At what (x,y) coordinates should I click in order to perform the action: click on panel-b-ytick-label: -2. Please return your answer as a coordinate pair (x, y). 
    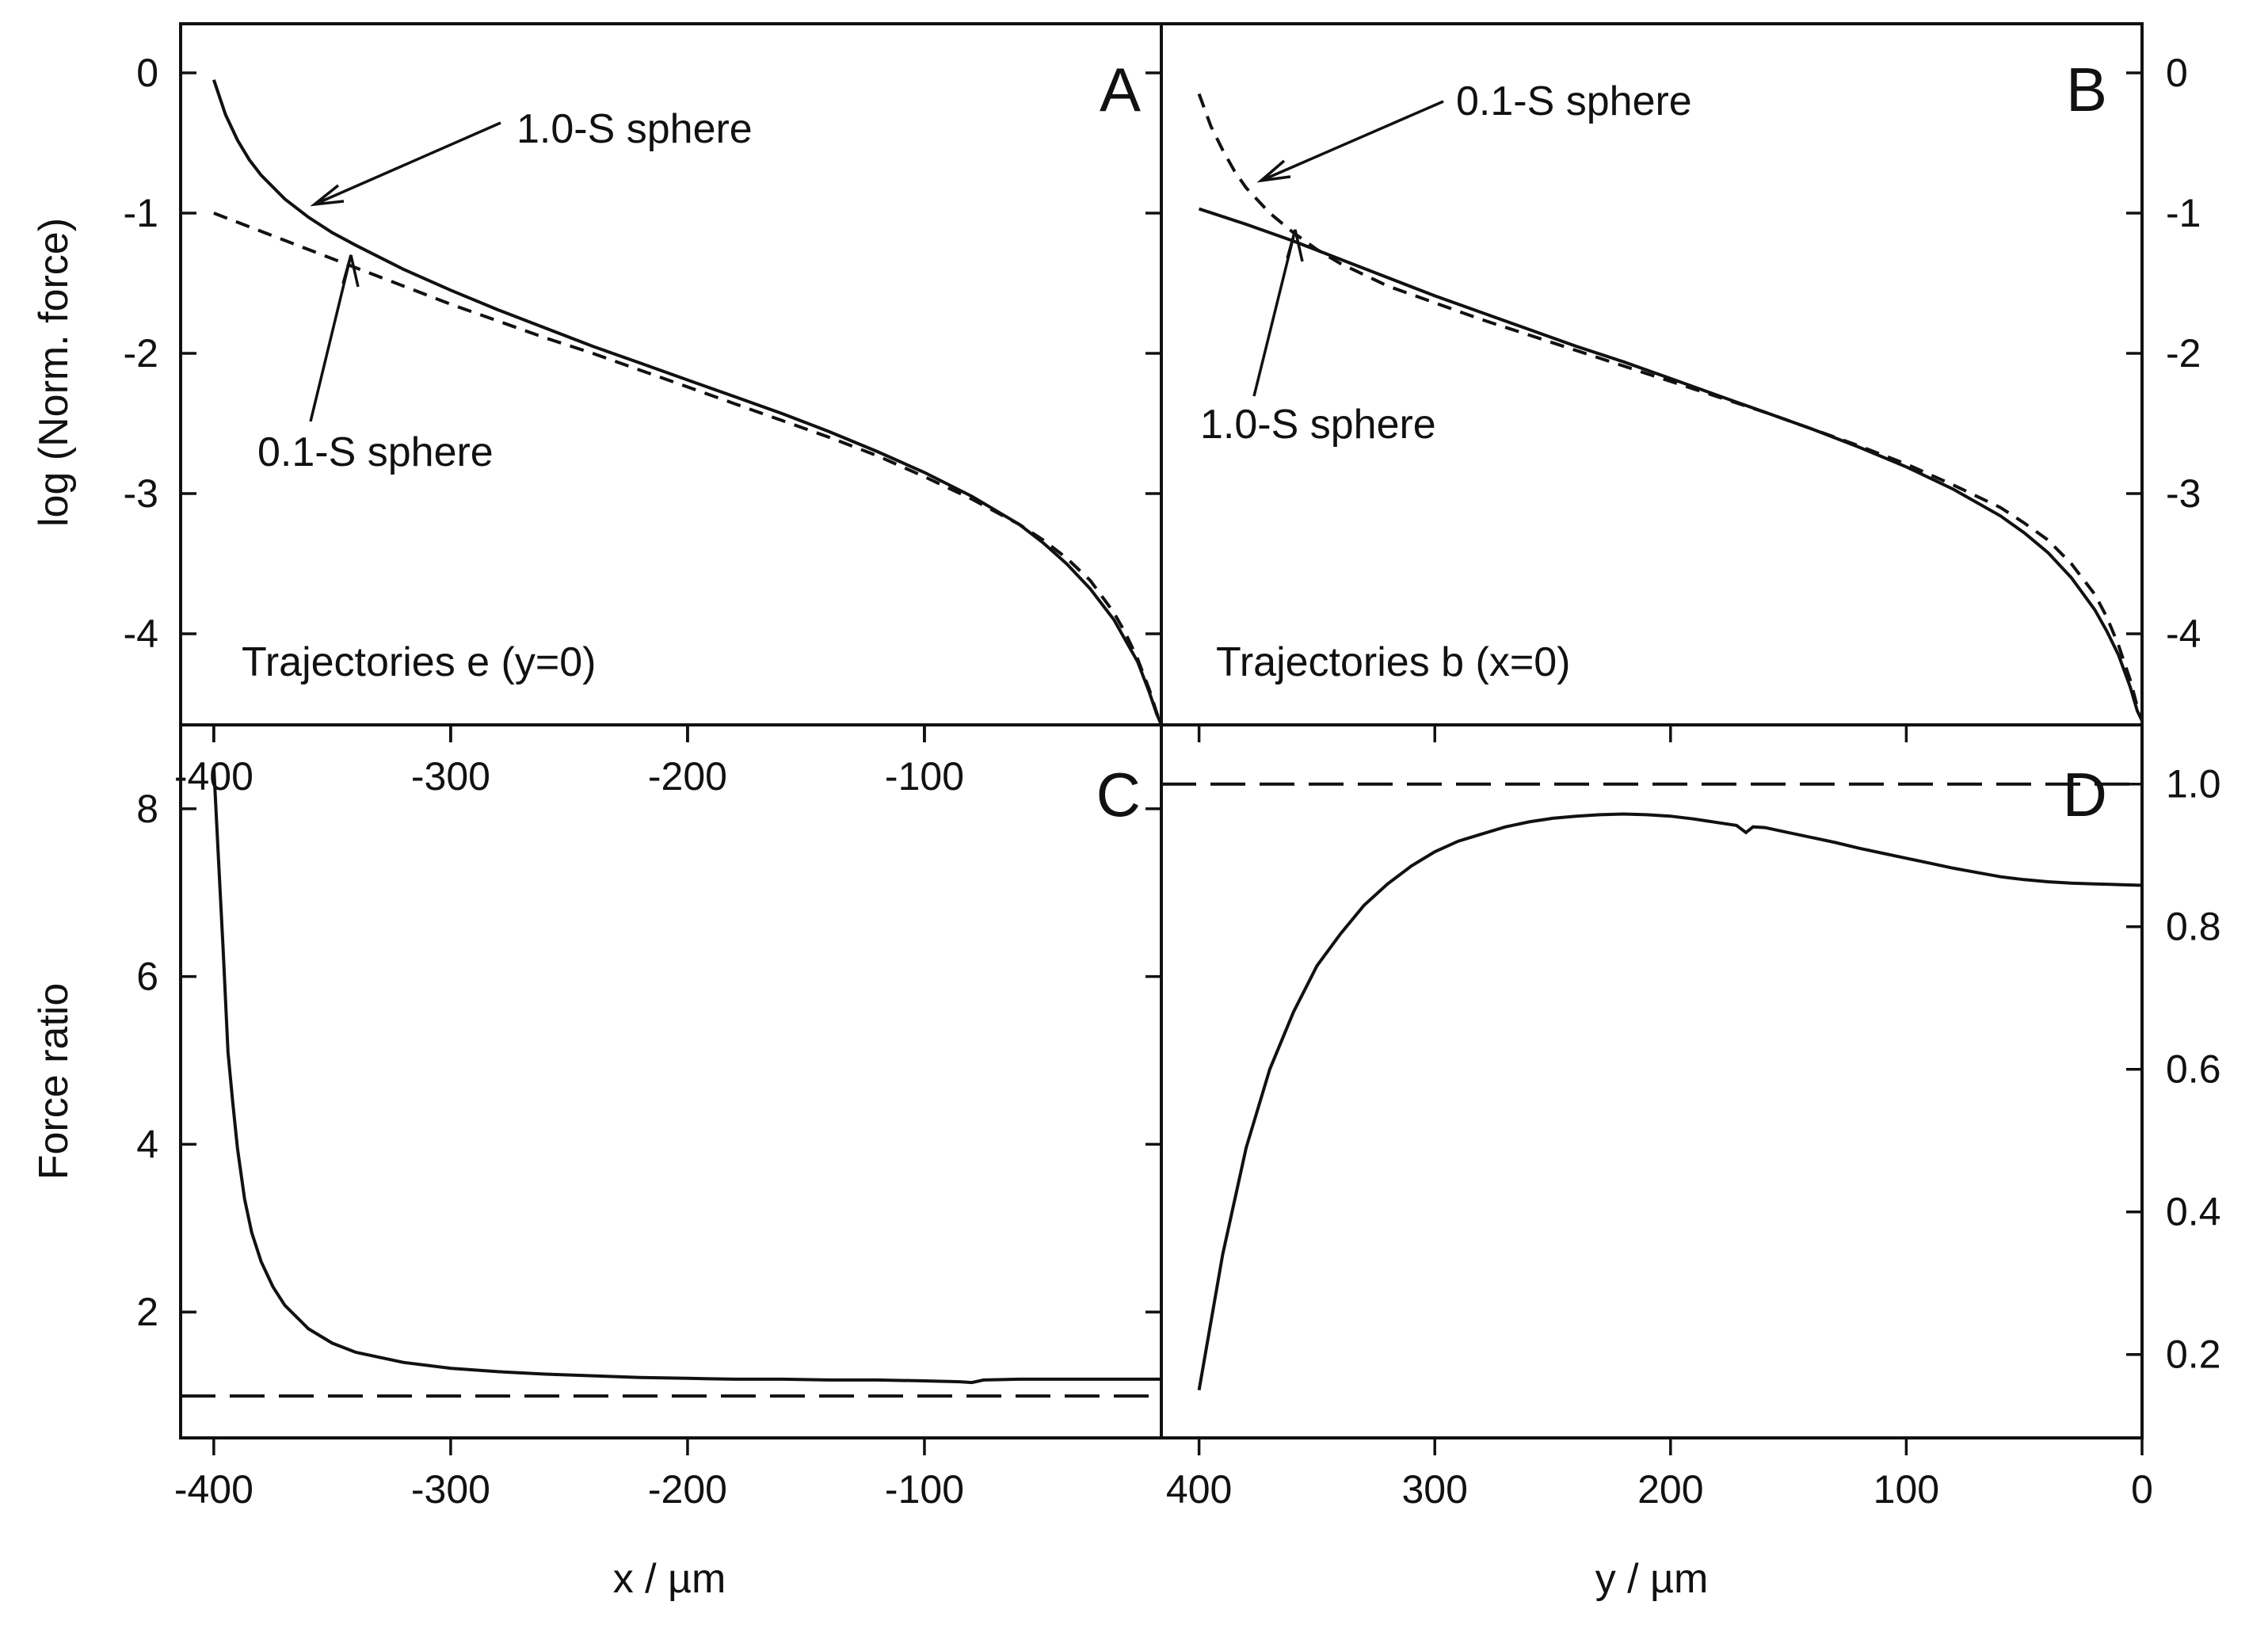
    Looking at the image, I should click on (2183, 353).